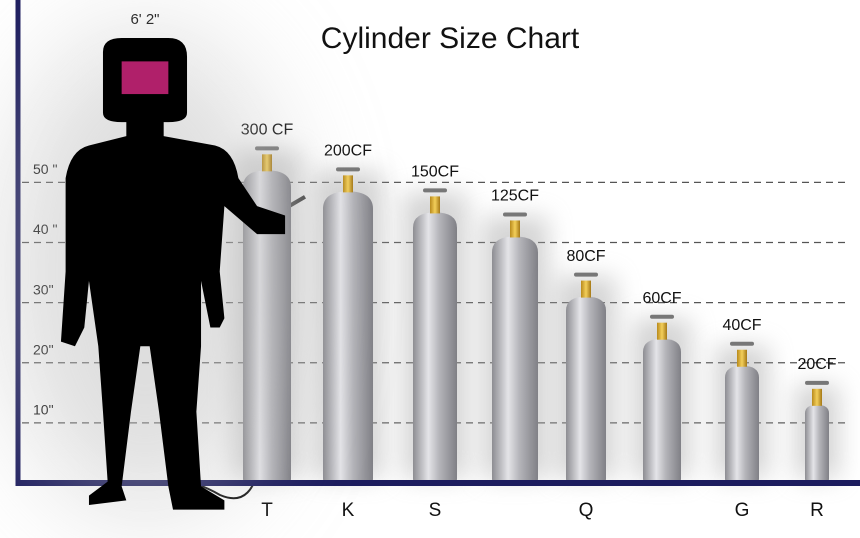  What do you see at coordinates (817, 510) in the screenshot?
I see `x-tick-label: R` at bounding box center [817, 510].